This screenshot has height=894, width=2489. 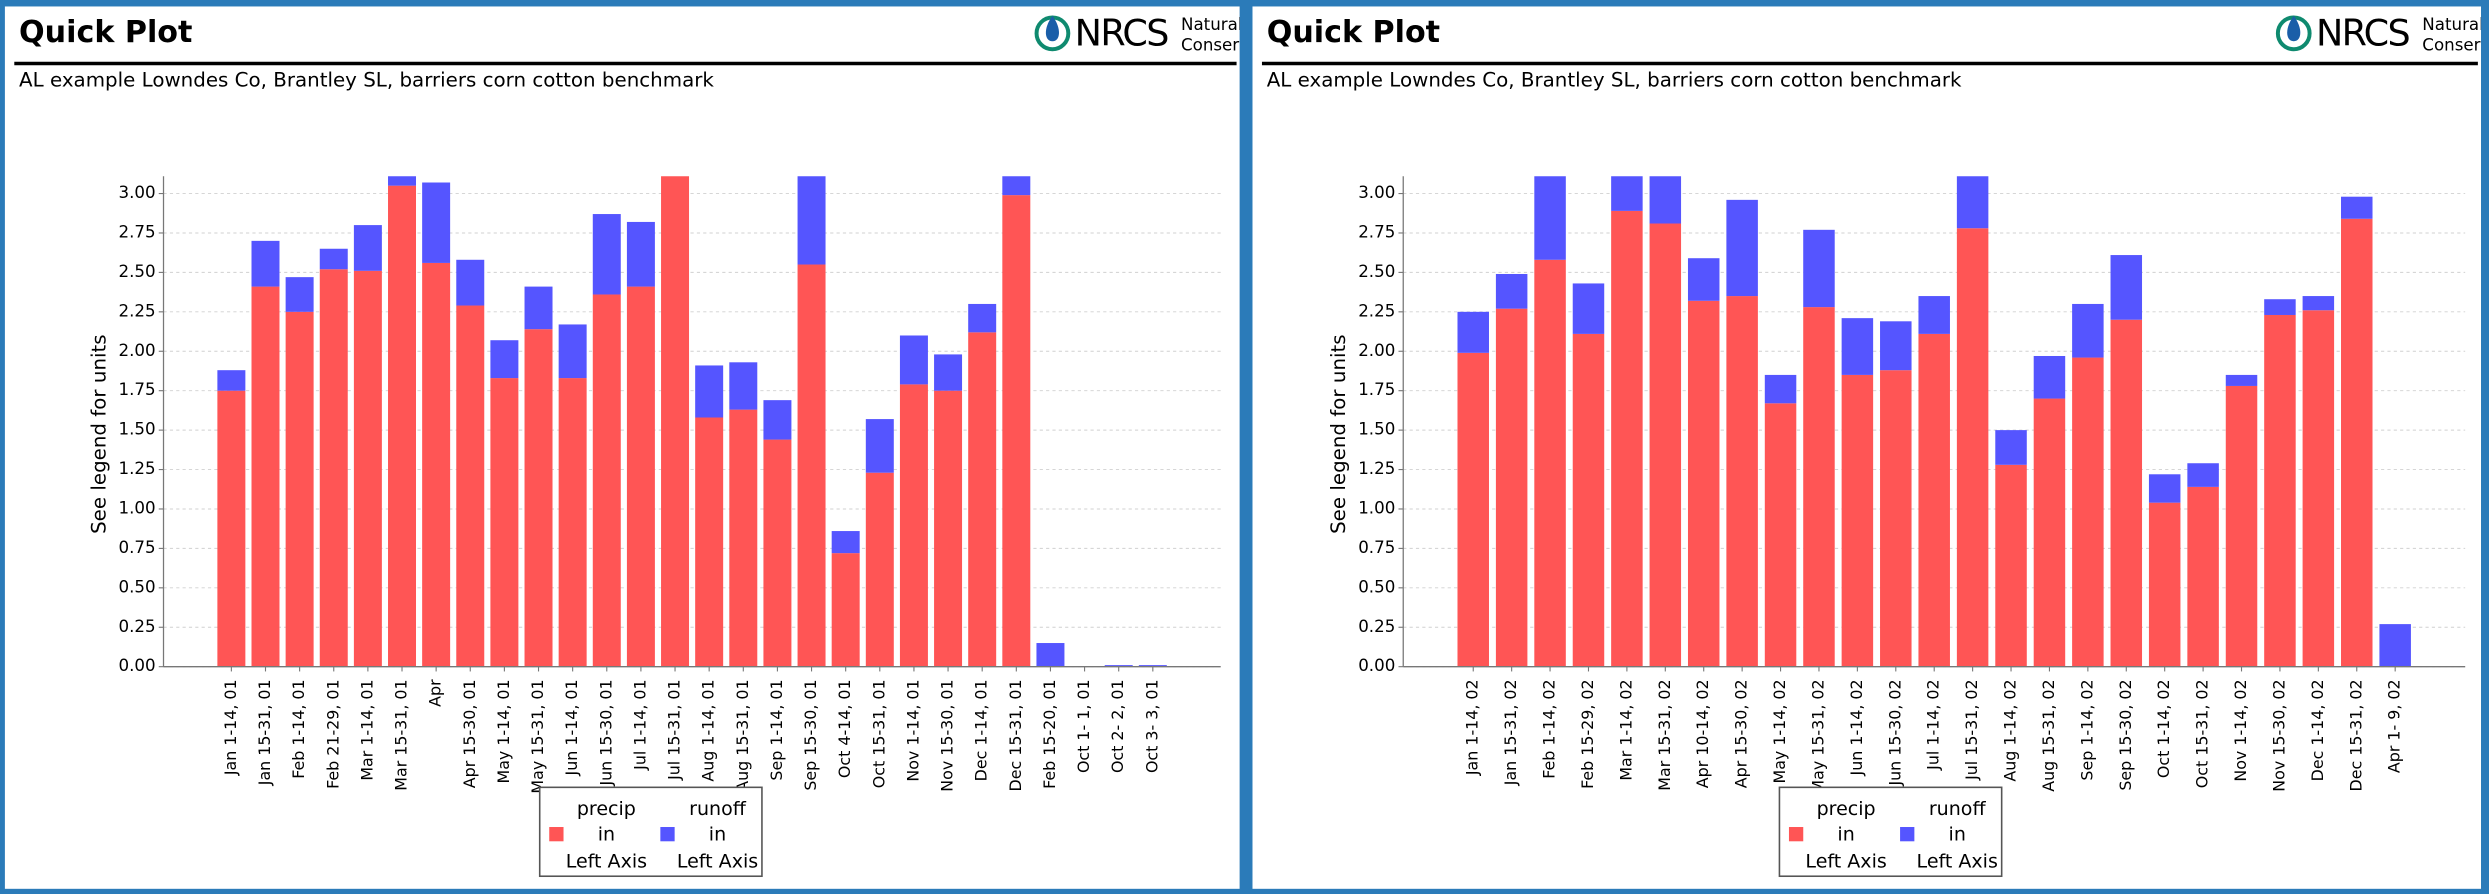 What do you see at coordinates (537, 736) in the screenshot?
I see `x-tick-label: May 15-31, 01` at bounding box center [537, 736].